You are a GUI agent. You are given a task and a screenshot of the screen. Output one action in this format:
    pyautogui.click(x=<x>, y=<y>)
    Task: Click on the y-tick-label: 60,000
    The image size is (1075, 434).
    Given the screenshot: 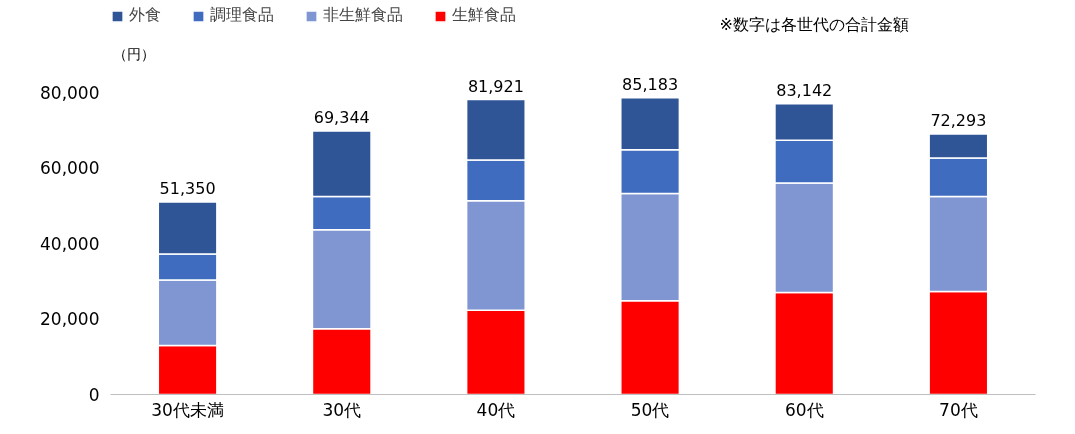 What is the action you would take?
    pyautogui.click(x=70, y=168)
    